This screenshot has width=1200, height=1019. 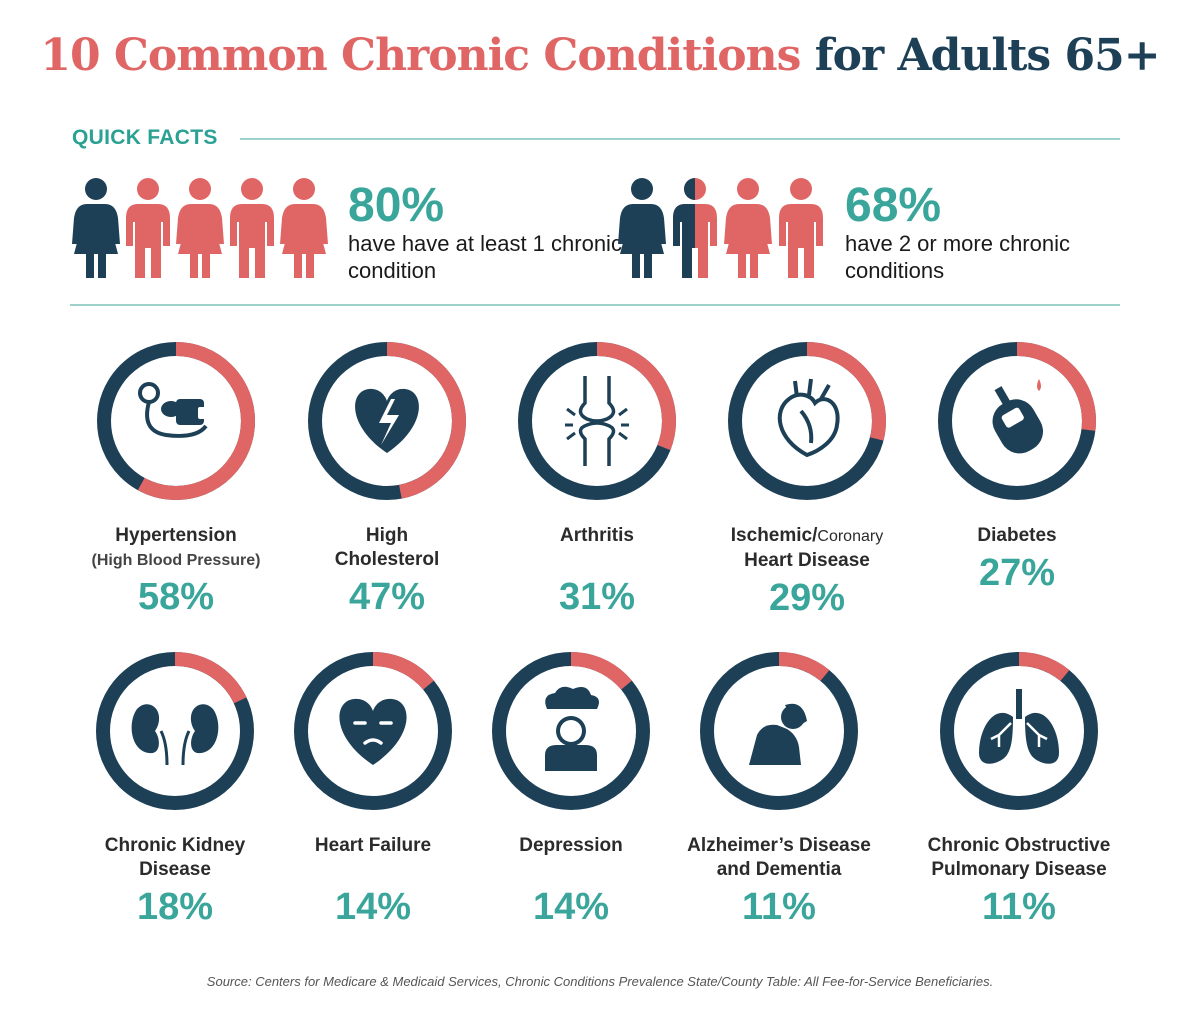 What do you see at coordinates (807, 548) in the screenshot?
I see `condition-label: Ischemic/Coronary Heart Disease` at bounding box center [807, 548].